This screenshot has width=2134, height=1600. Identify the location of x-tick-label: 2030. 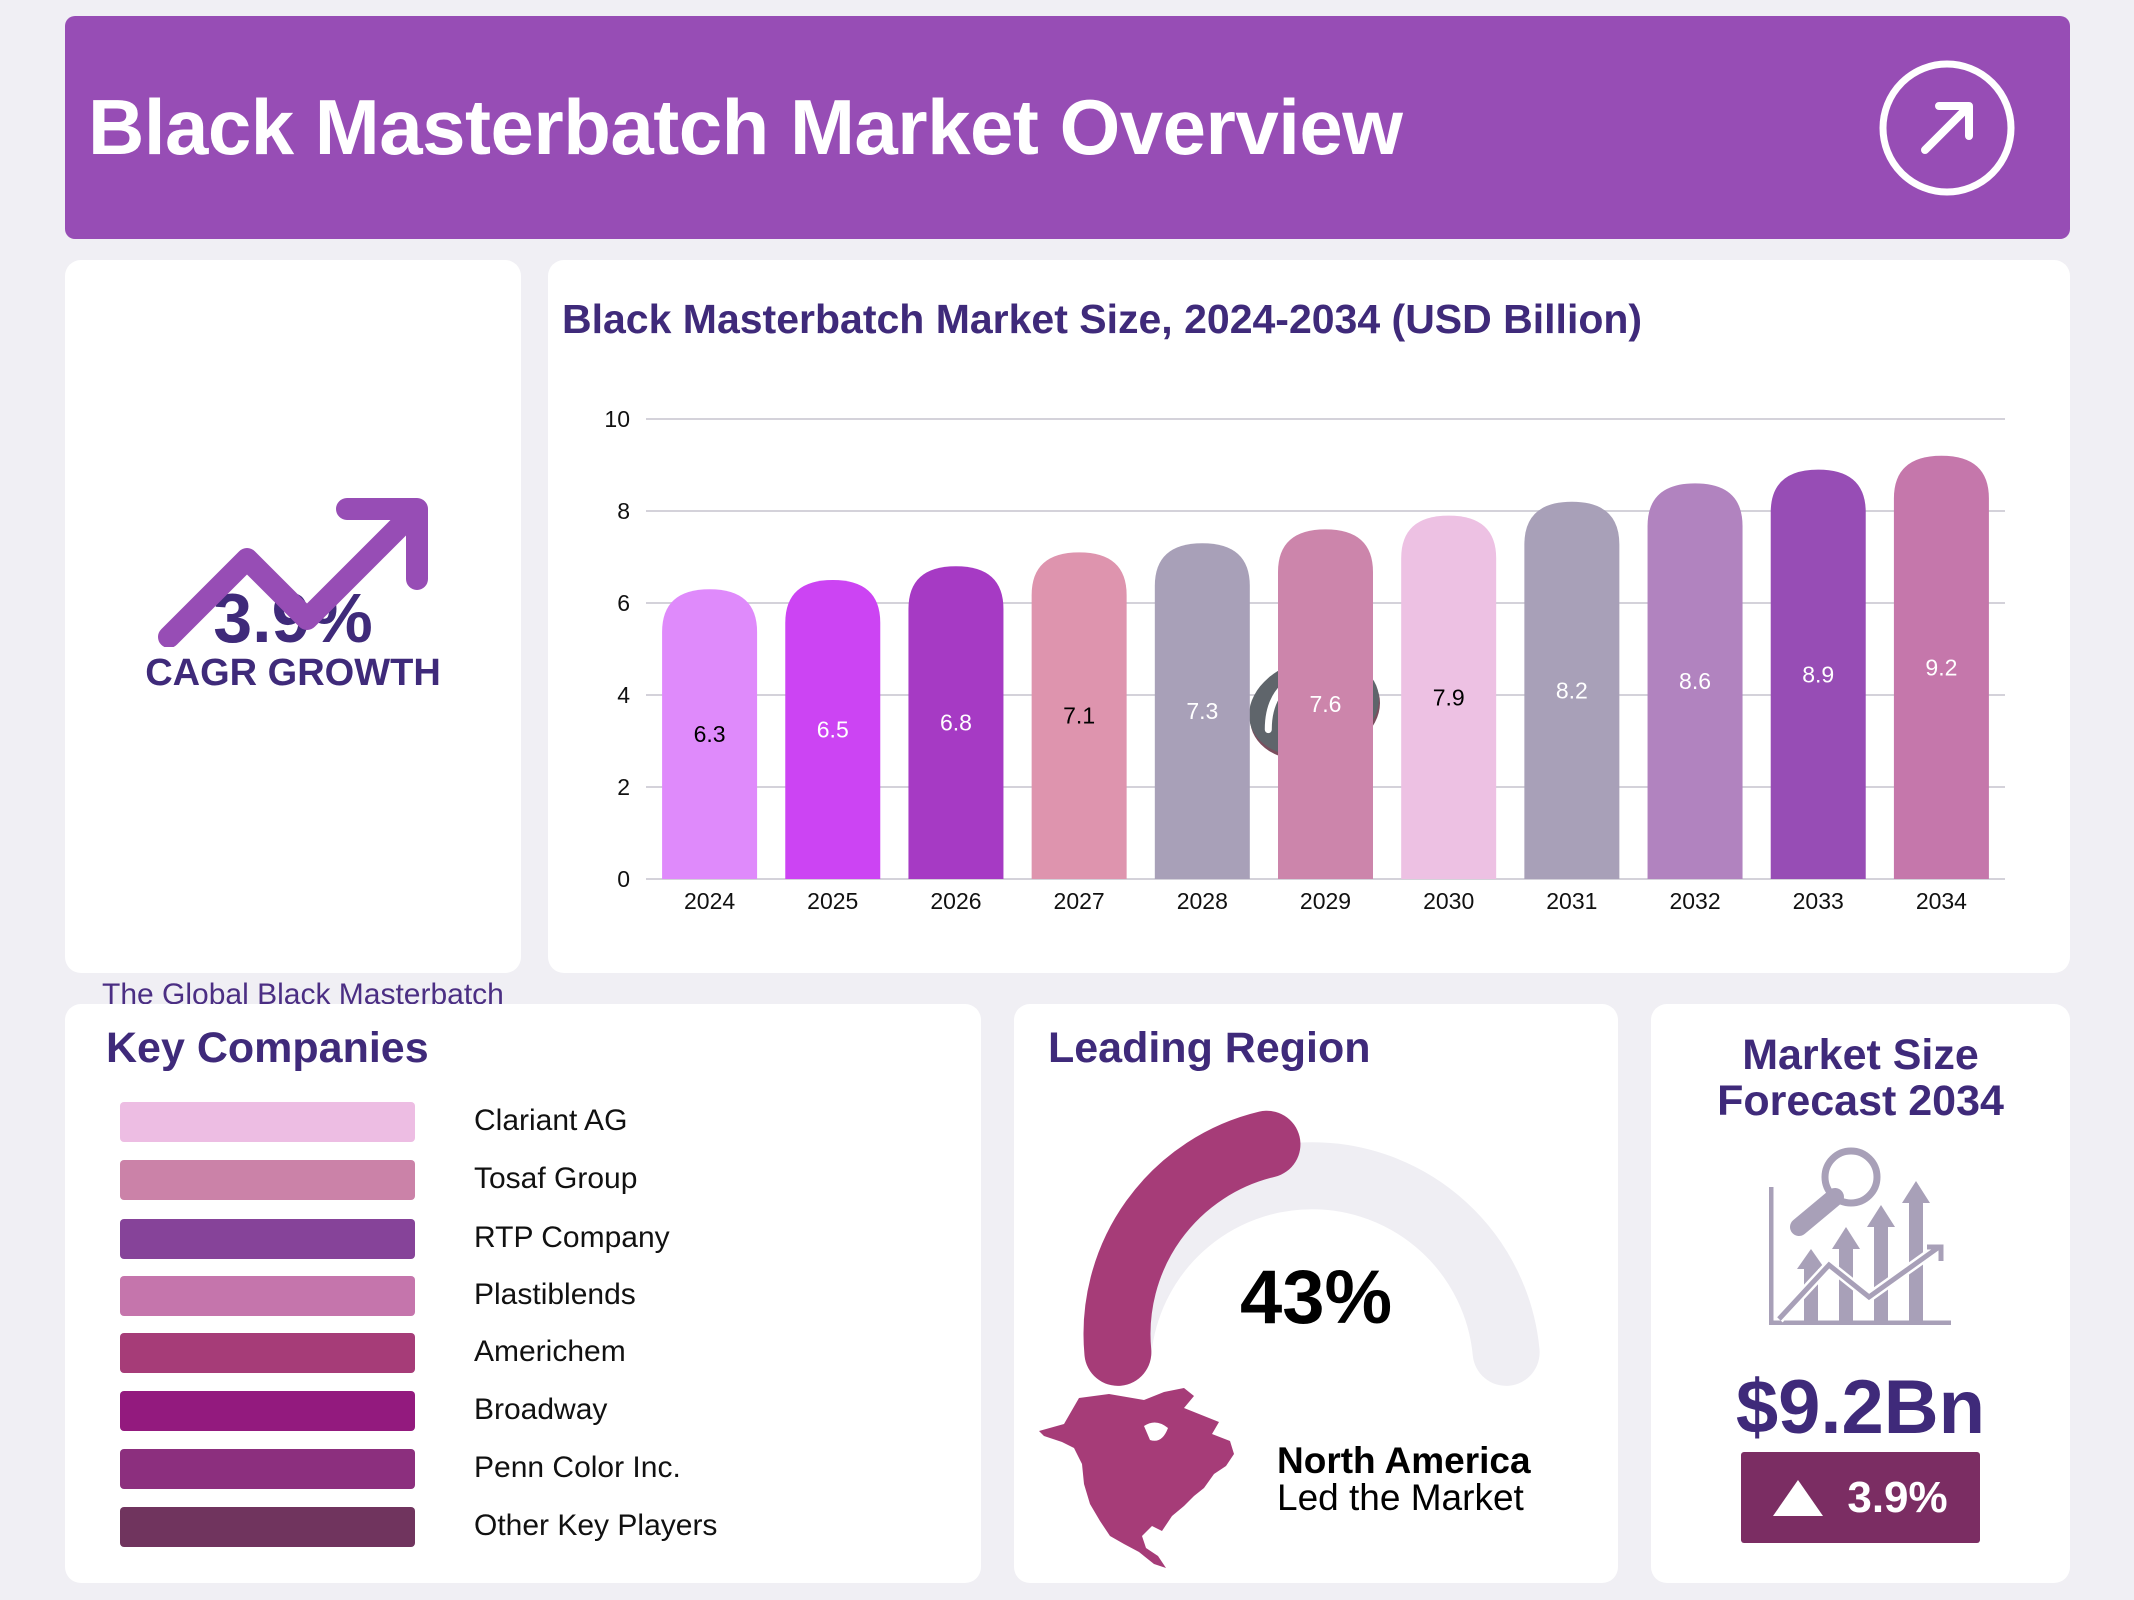
(1448, 901).